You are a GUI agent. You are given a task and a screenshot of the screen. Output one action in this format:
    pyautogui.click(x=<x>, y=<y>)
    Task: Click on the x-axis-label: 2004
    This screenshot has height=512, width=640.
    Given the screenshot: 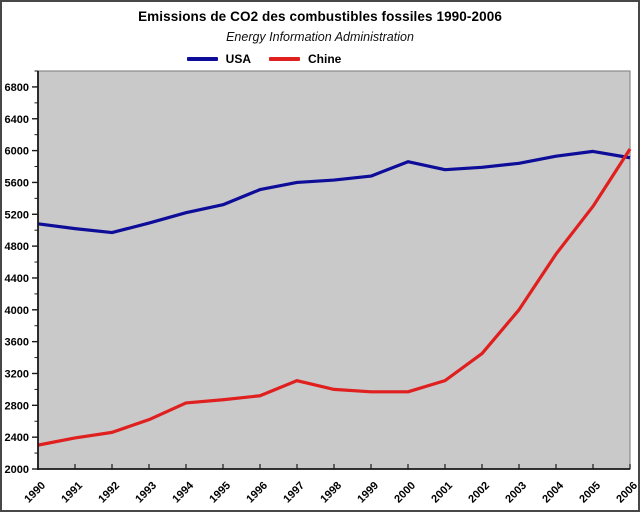 What is the action you would take?
    pyautogui.click(x=553, y=492)
    